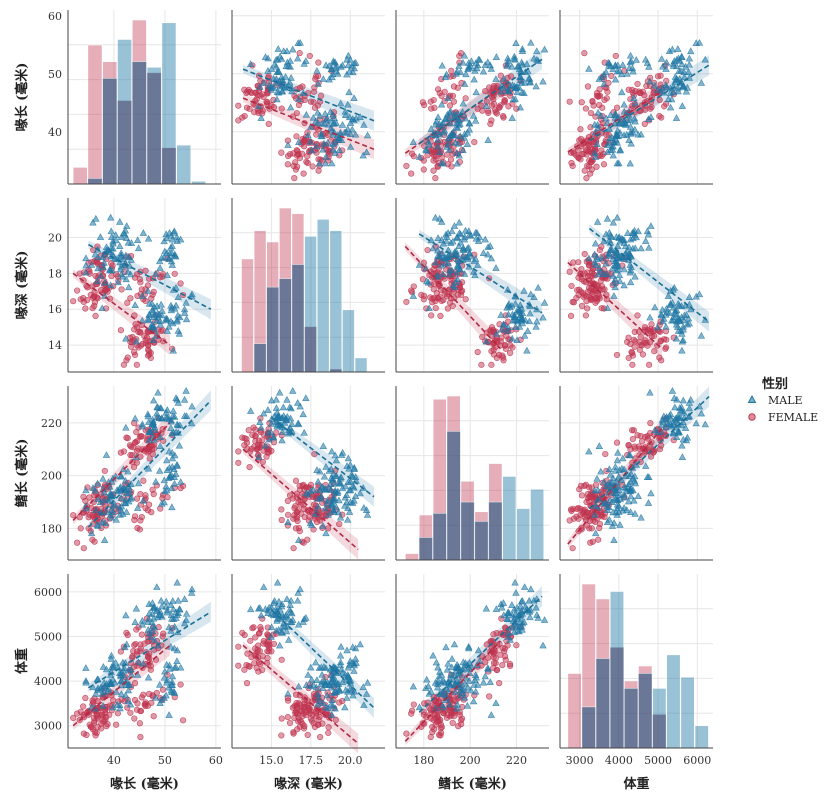 The width and height of the screenshot is (830, 800). I want to click on legend-male-marker, so click(752, 398).